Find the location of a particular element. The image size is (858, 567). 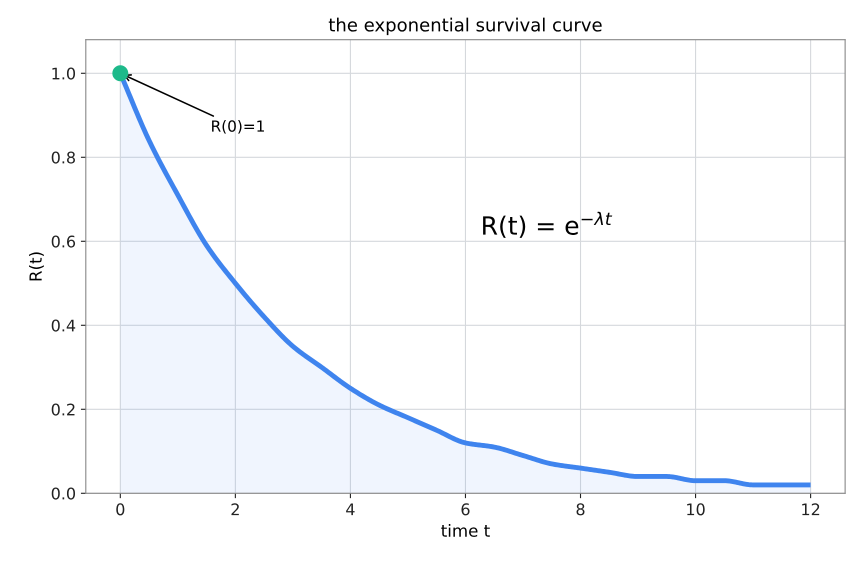

x-tick-label: 0 is located at coordinates (120, 509).